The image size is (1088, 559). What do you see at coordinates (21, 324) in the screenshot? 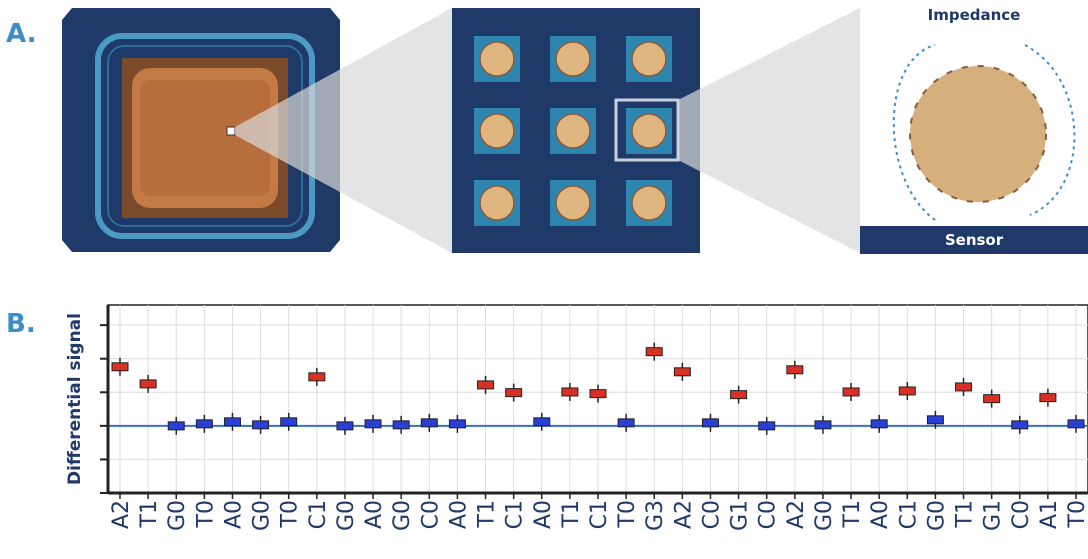
I see `panel-label: B.` at bounding box center [21, 324].